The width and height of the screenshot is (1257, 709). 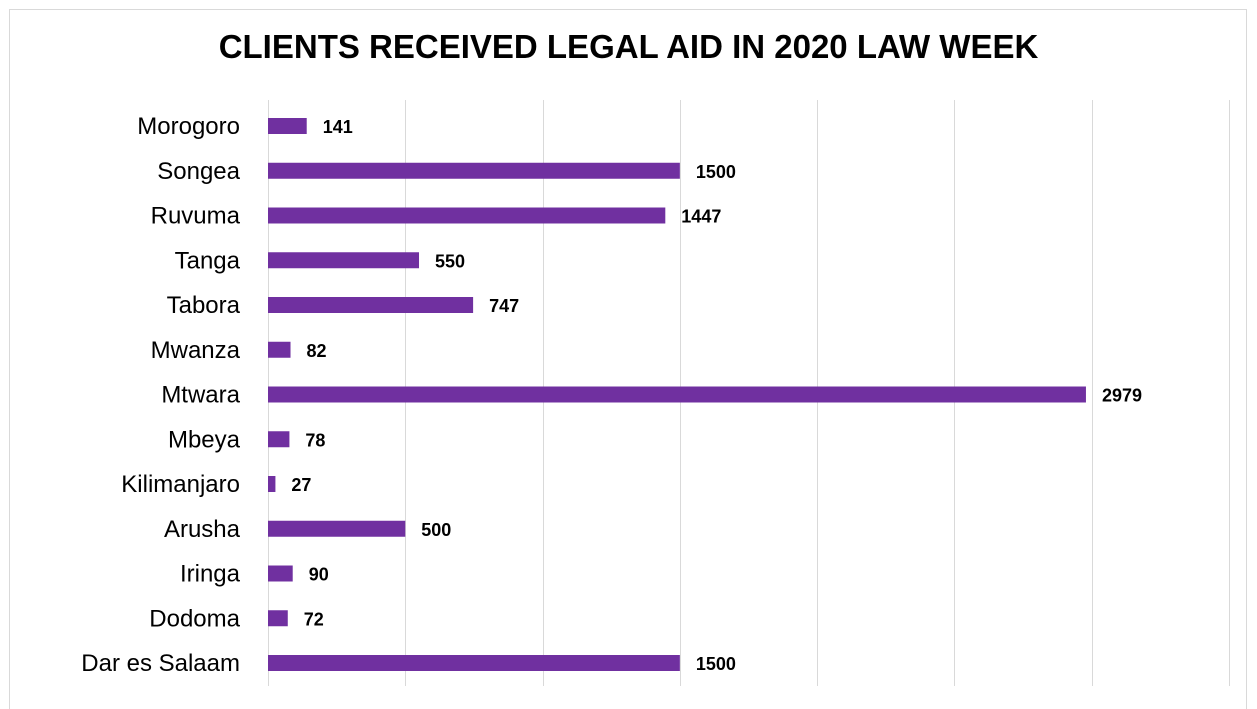 What do you see at coordinates (210, 574) in the screenshot?
I see `category-label: Iringa` at bounding box center [210, 574].